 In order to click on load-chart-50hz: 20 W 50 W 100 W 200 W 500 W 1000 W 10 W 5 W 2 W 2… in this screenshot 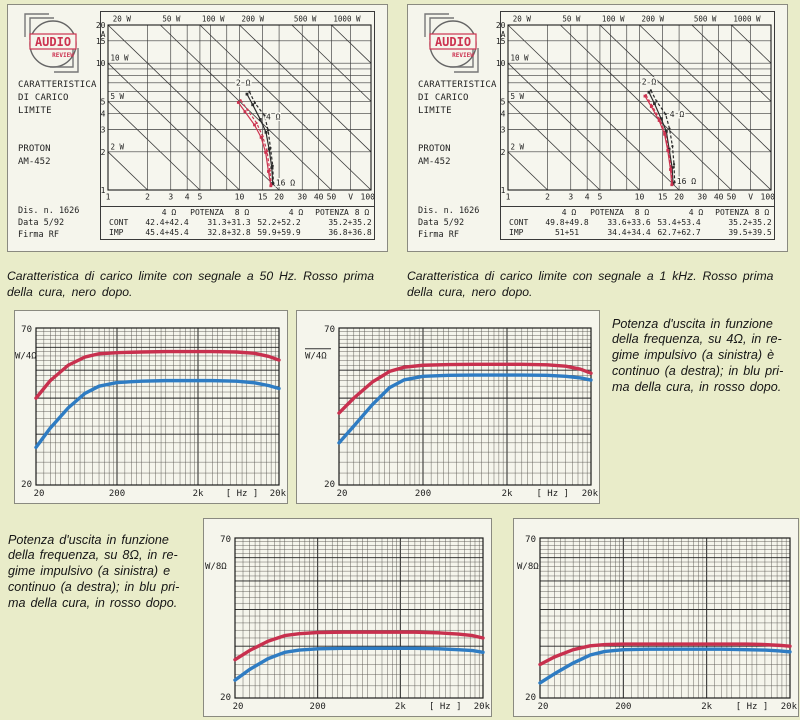, I will do `click(235, 108)`.